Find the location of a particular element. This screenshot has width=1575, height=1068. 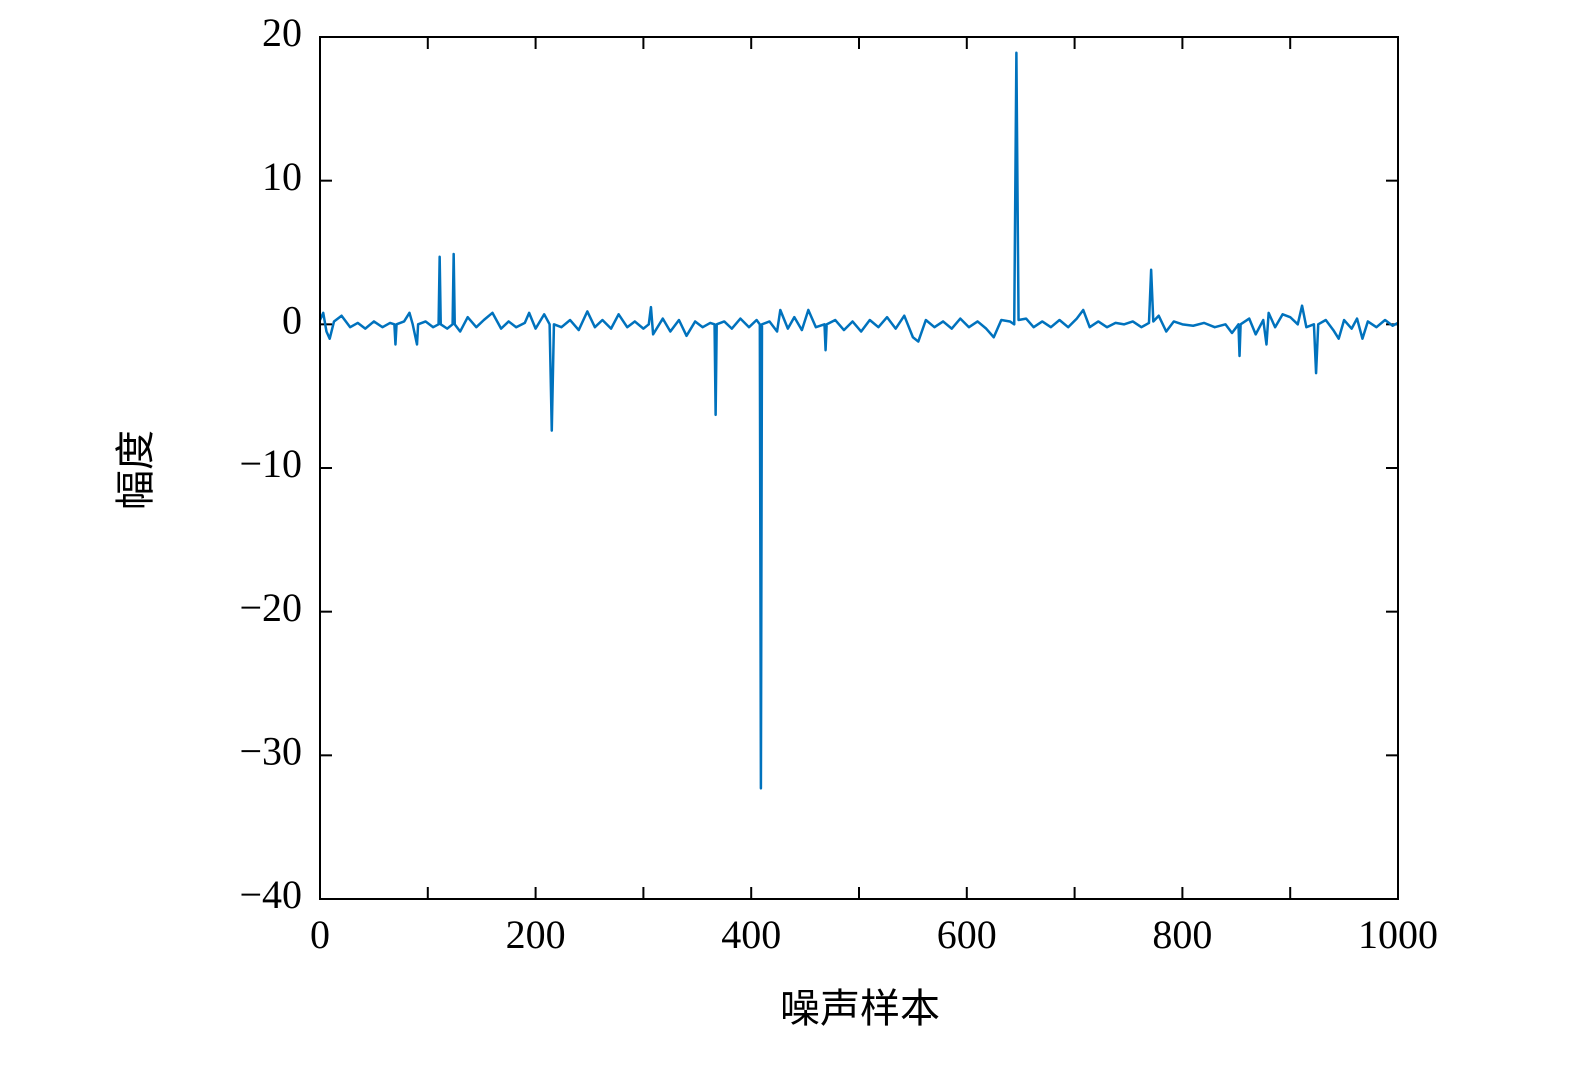

y-tick-label: −30 is located at coordinates (270, 751).